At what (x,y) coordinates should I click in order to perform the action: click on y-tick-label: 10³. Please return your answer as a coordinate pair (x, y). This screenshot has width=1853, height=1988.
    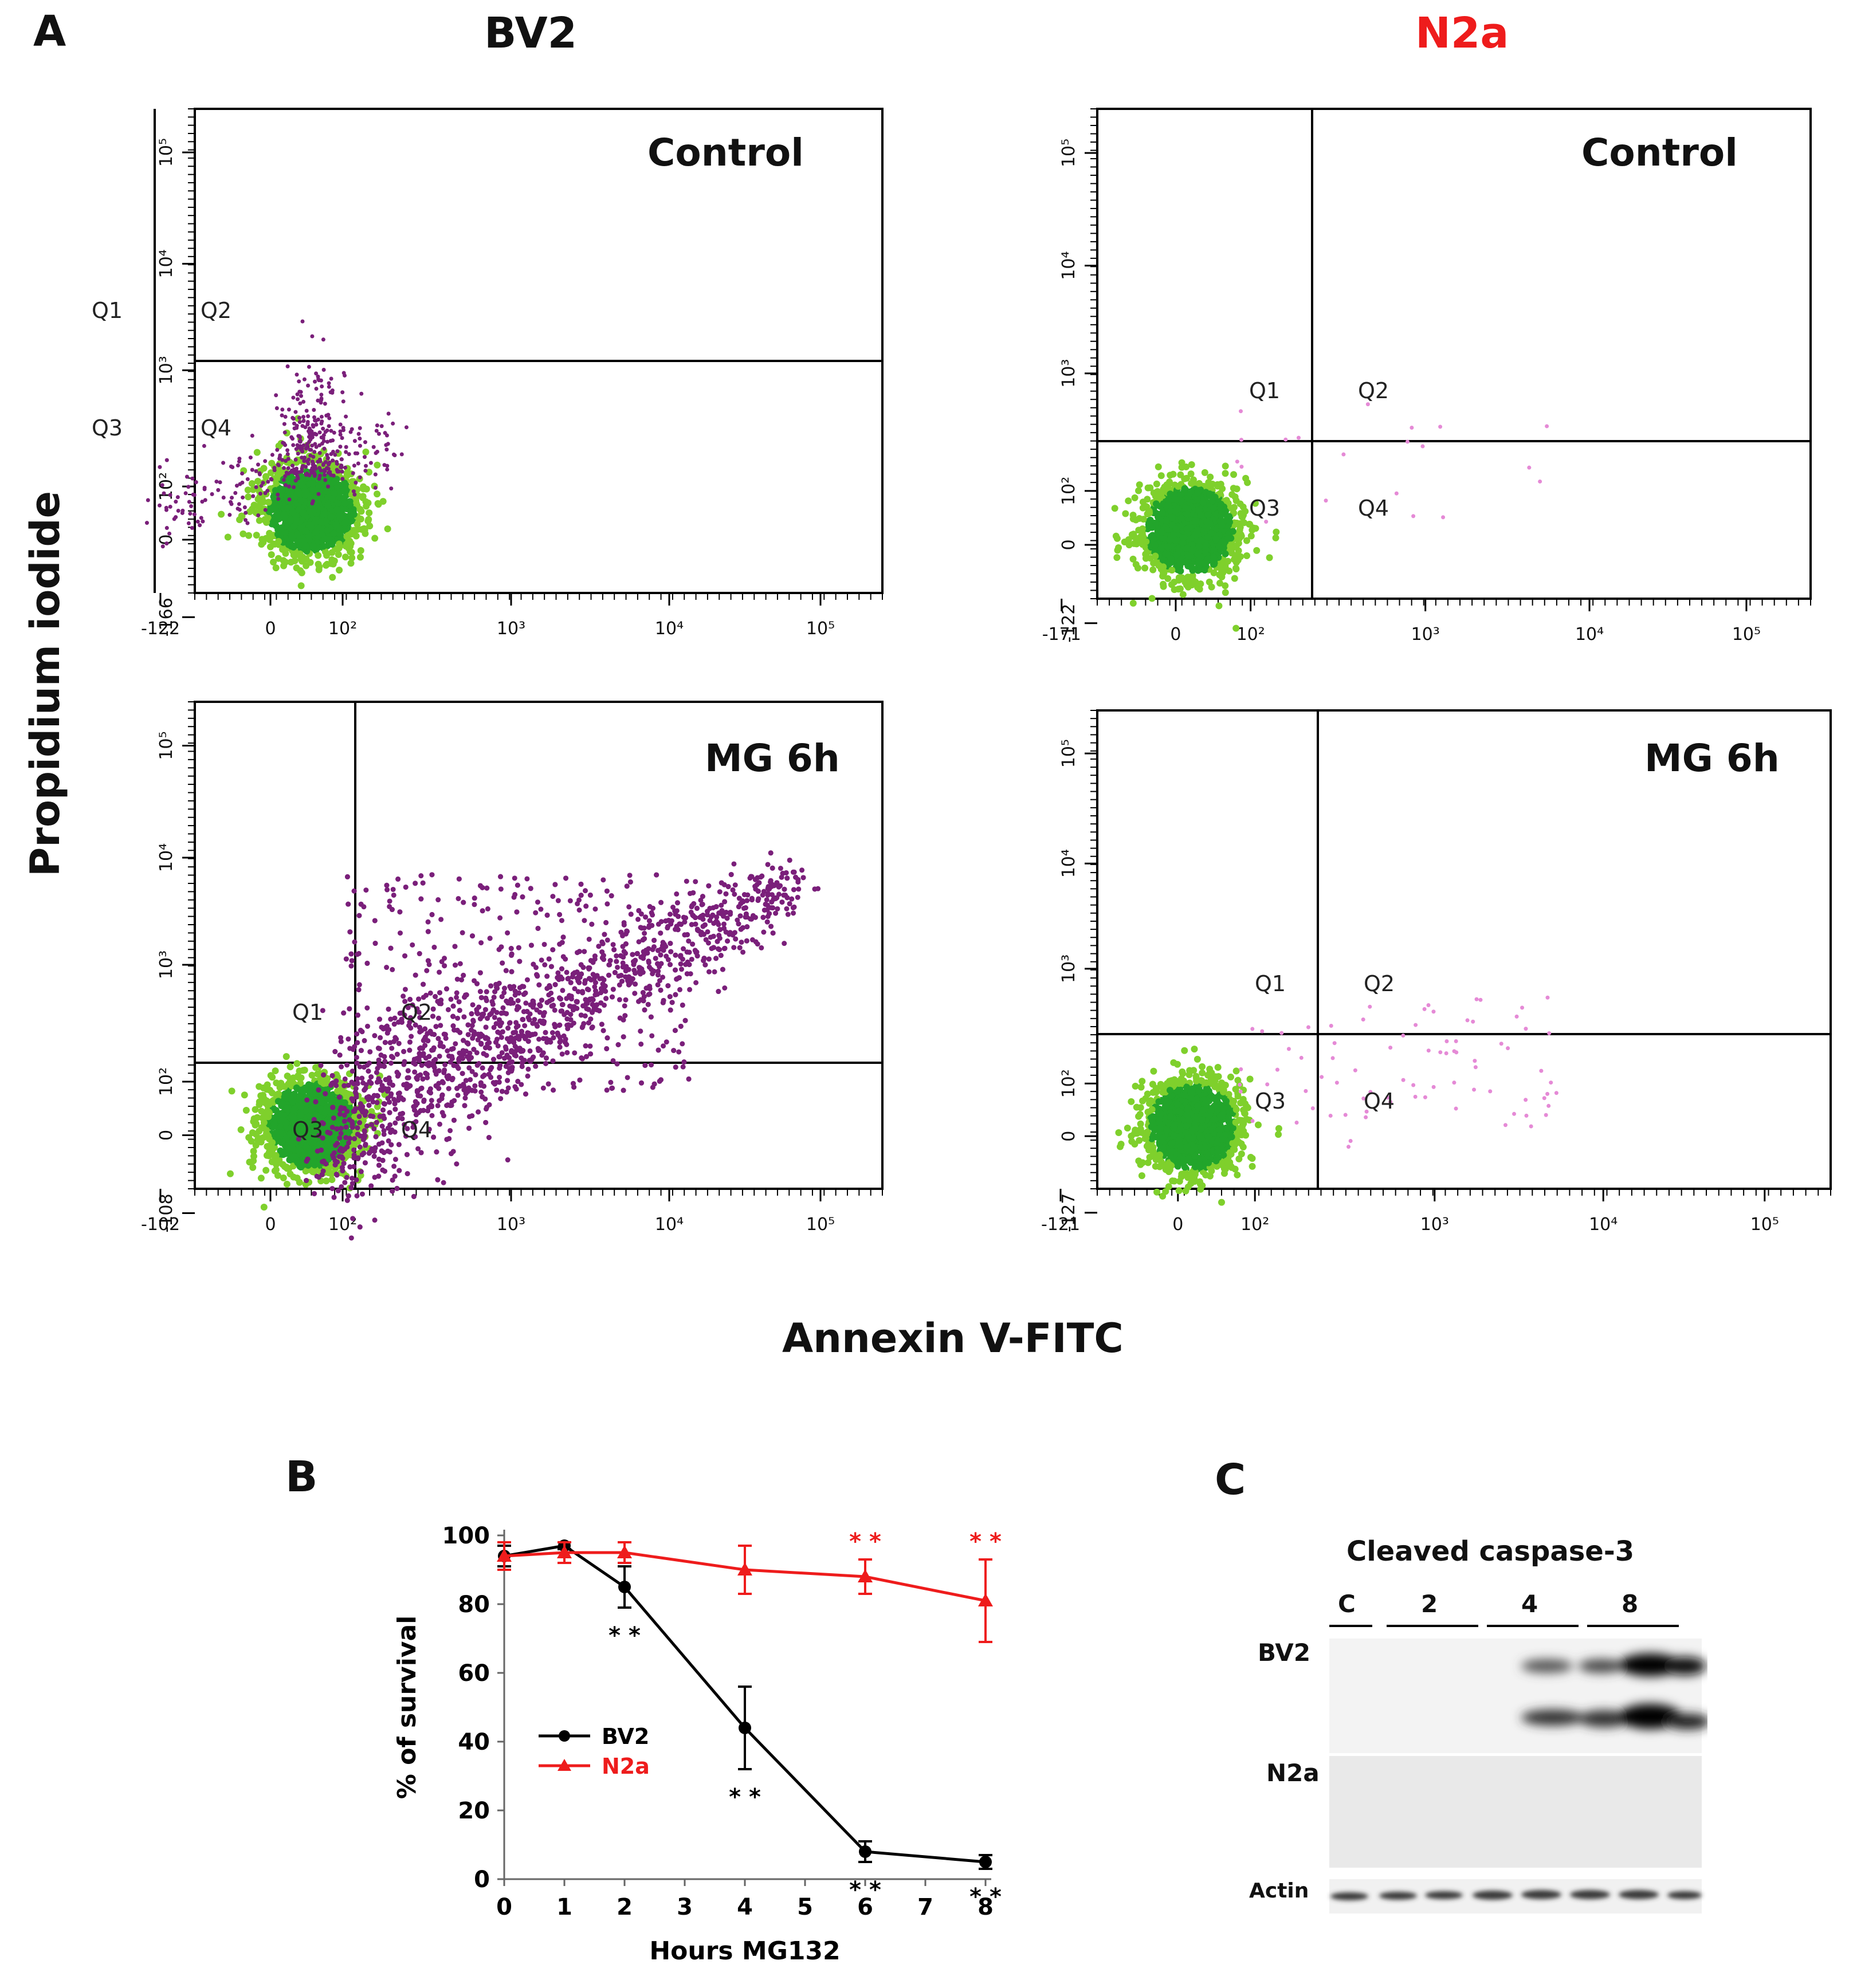
    Looking at the image, I should click on (166, 370).